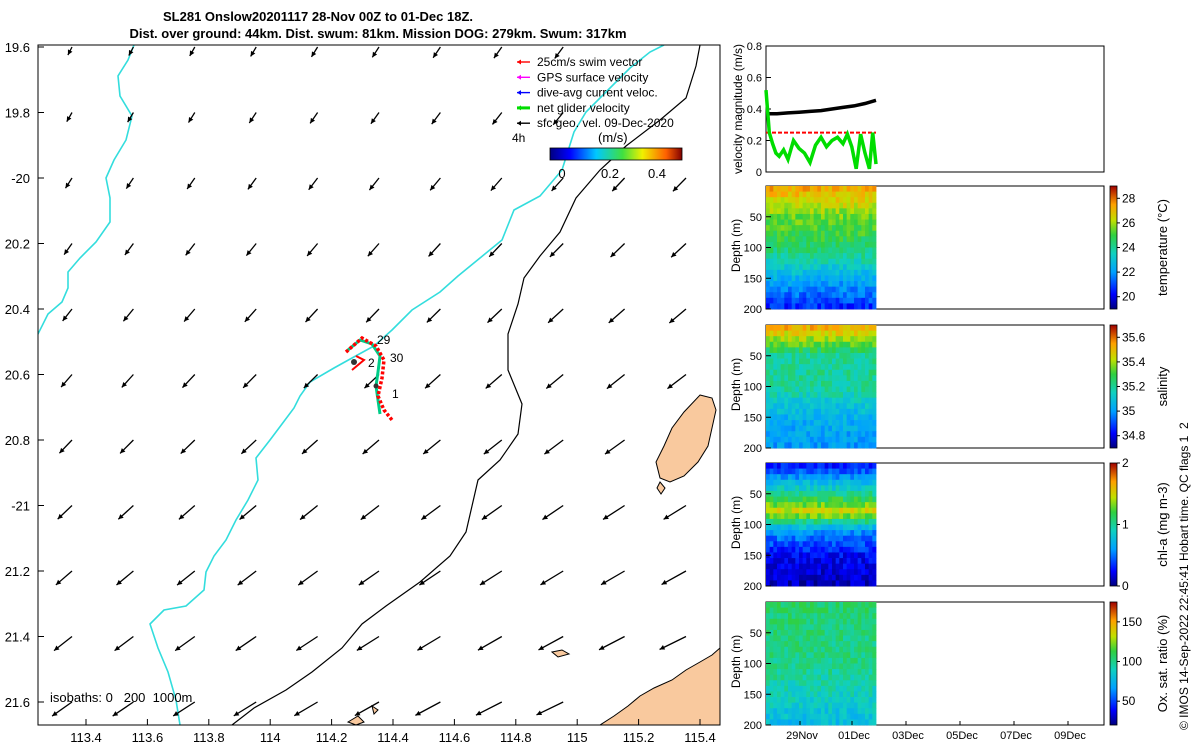 The width and height of the screenshot is (1200, 747). Describe the element at coordinates (430, 578) in the screenshot. I see `current-vector` at that location.